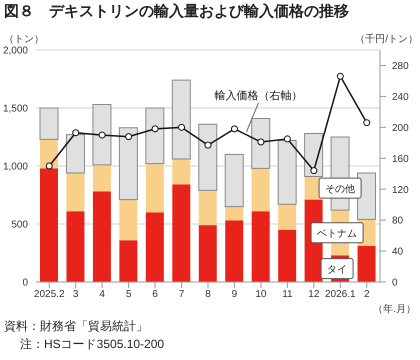  What do you see at coordinates (340, 189) in the screenshot?
I see `series-label: その他` at bounding box center [340, 189].